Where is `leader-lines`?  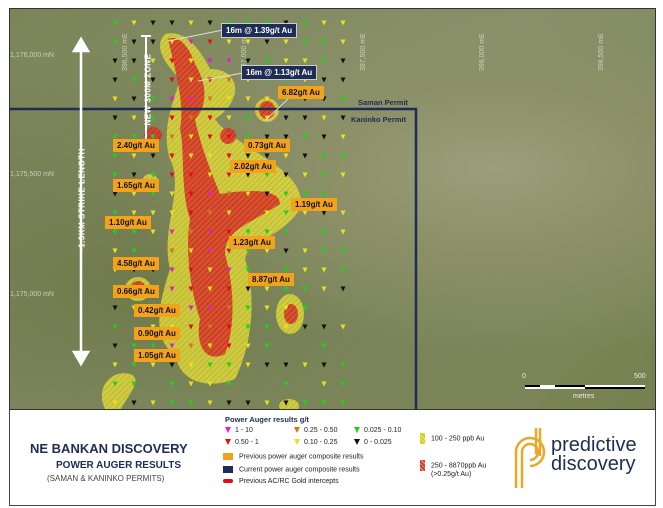
leader-lines is located at coordinates (229, 75).